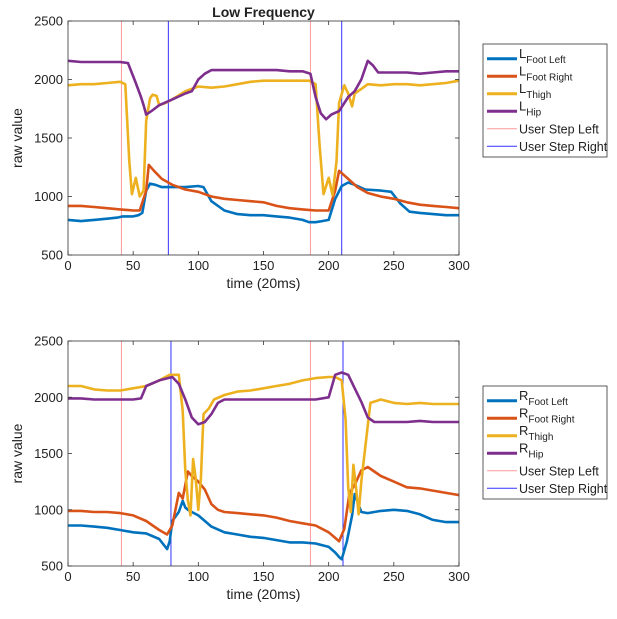 The height and width of the screenshot is (619, 617). I want to click on series-l-thigh, so click(263, 138).